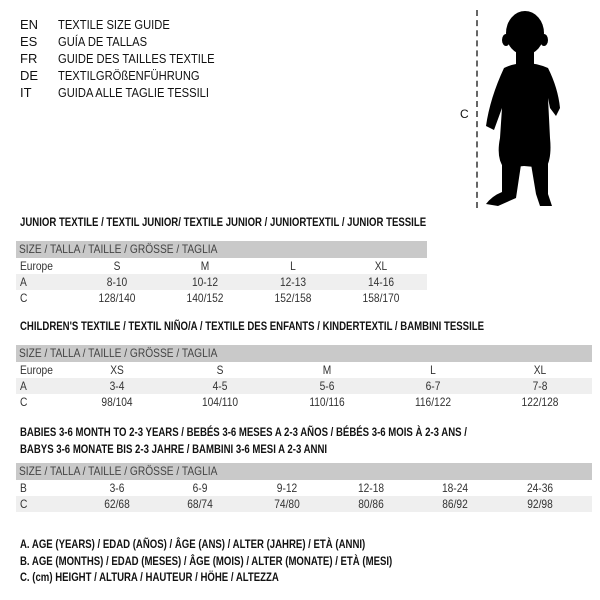  Describe the element at coordinates (371, 488) in the screenshot. I see `table-cell: 12-18` at that location.